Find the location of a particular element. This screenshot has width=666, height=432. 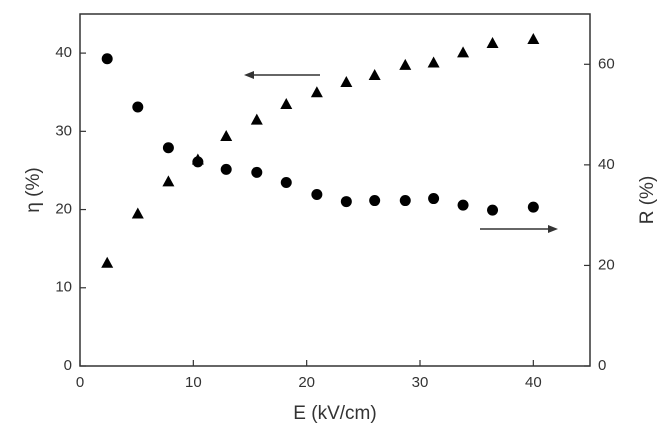

x-tick-label: 10 is located at coordinates (193, 382).